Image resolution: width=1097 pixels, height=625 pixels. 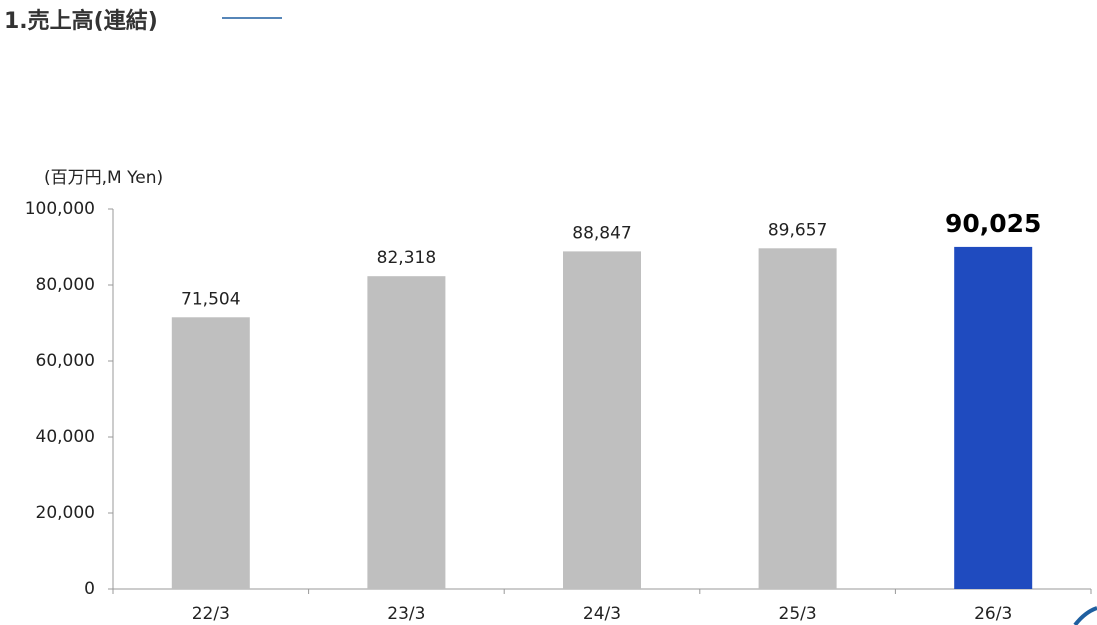 What do you see at coordinates (65, 513) in the screenshot?
I see `y-tick-label: 20,000` at bounding box center [65, 513].